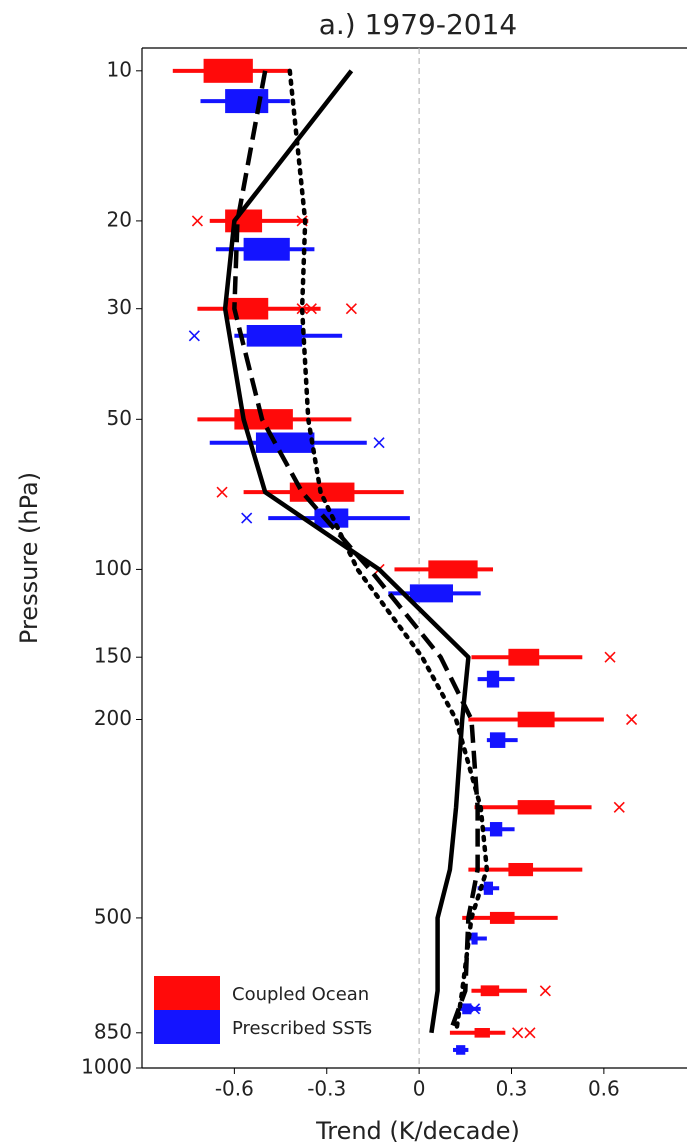  What do you see at coordinates (234, 1089) in the screenshot?
I see `x-tick-label: -0.6` at bounding box center [234, 1089].